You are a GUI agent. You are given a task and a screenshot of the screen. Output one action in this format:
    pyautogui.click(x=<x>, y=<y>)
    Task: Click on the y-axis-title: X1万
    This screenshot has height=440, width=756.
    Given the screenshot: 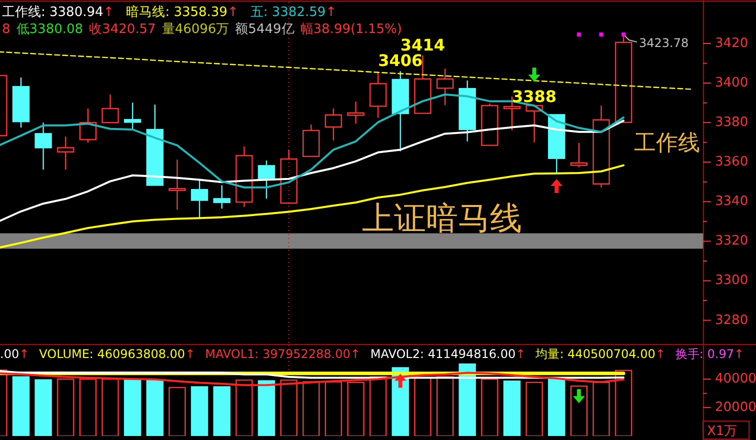 What is the action you would take?
    pyautogui.click(x=722, y=431)
    